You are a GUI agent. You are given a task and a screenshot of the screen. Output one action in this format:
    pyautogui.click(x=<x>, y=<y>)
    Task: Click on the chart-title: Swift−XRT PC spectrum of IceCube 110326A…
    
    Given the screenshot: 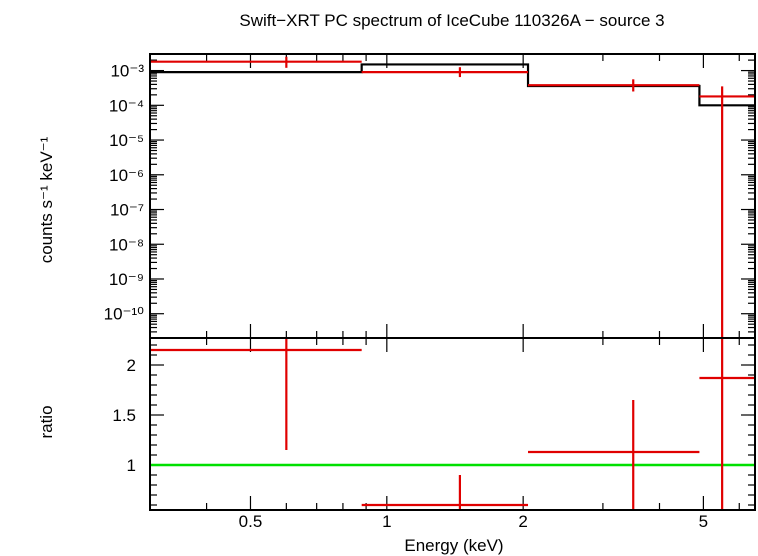 What is the action you would take?
    pyautogui.click(x=451, y=20)
    